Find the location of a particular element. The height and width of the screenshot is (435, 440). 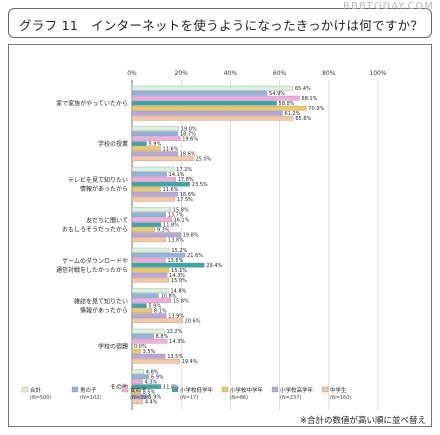

legend-n: (N=237) is located at coordinates (290, 398).